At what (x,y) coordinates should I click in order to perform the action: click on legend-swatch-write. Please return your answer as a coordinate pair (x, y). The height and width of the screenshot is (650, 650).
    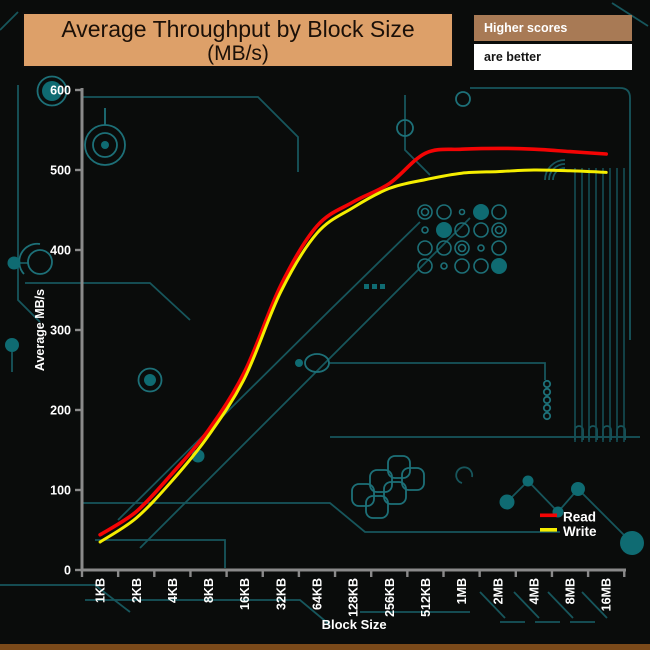
    Looking at the image, I should click on (548, 530).